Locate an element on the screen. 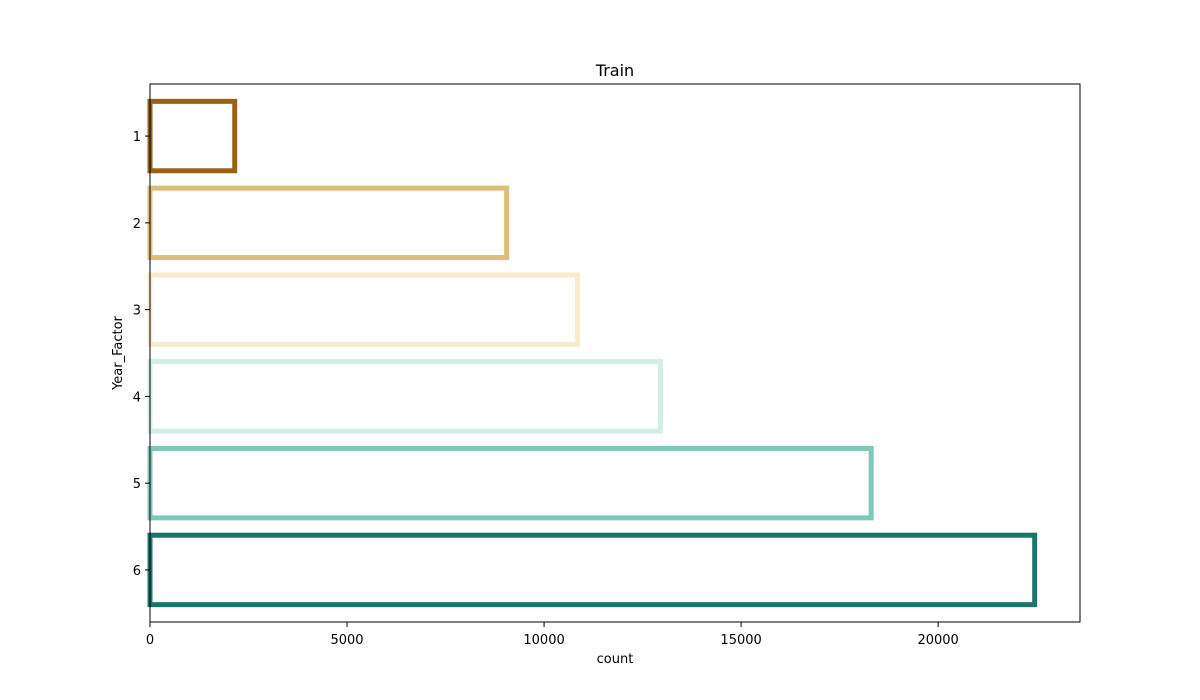 This screenshot has width=1200, height=700. y-axis-label: Year_Factor is located at coordinates (118, 352).